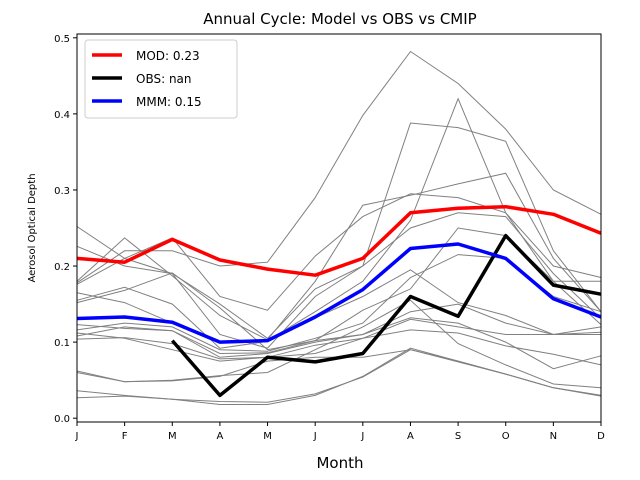 Image resolution: width=640 pixels, height=480 pixels. What do you see at coordinates (339, 19) in the screenshot?
I see `chart-title: Annual Cycle: Model vs OBS vs CMIP` at bounding box center [339, 19].